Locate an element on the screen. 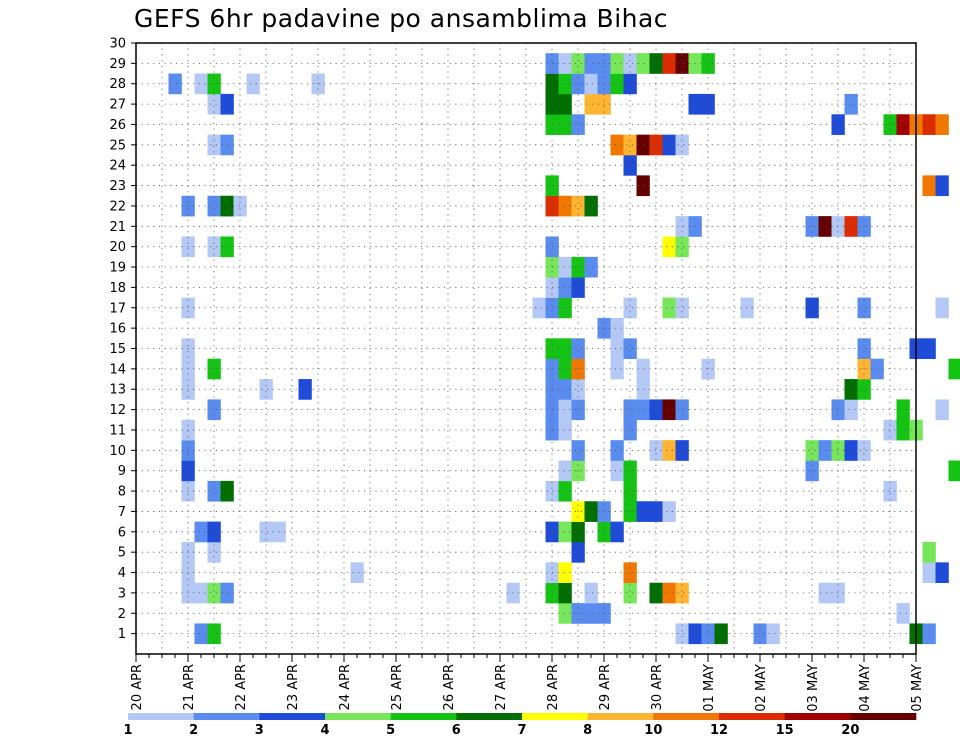 This screenshot has width=960, height=742. y-tick-label: 25 is located at coordinates (117, 145).